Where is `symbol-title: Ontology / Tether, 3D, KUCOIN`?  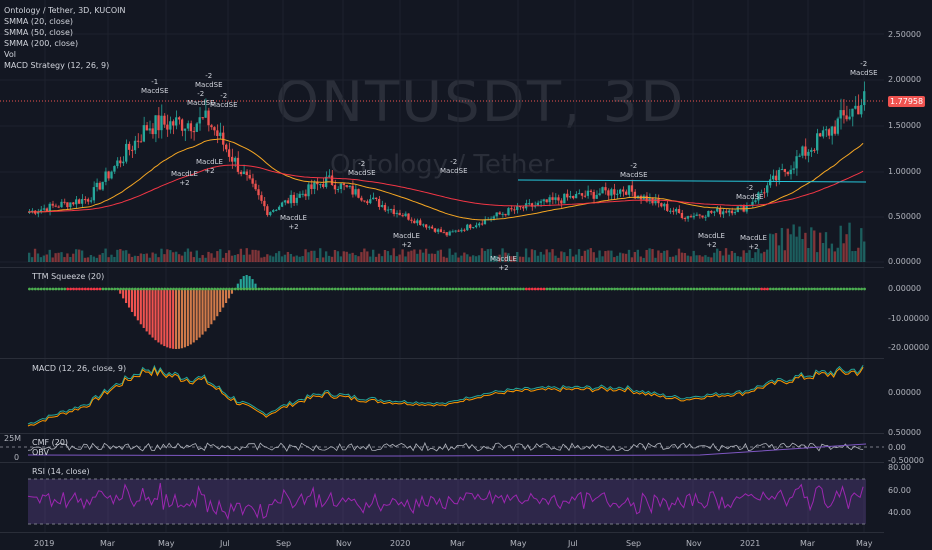 symbol-title: Ontology / Tether, 3D, KUCOIN is located at coordinates (65, 10).